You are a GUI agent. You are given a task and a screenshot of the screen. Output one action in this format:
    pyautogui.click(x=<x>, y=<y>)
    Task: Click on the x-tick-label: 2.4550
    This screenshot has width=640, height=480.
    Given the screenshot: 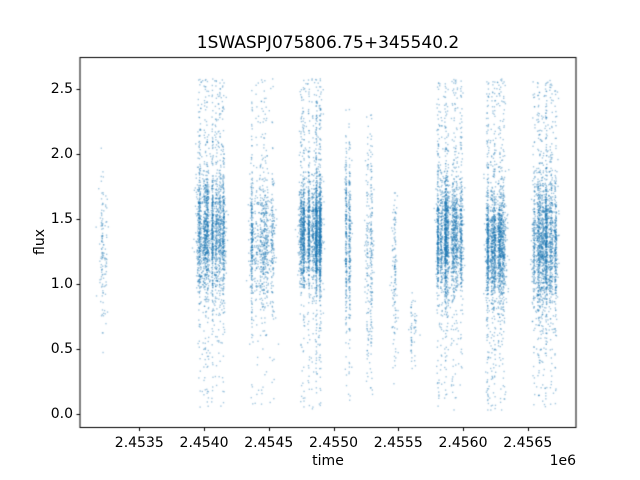 What is the action you would take?
    pyautogui.click(x=334, y=443)
    